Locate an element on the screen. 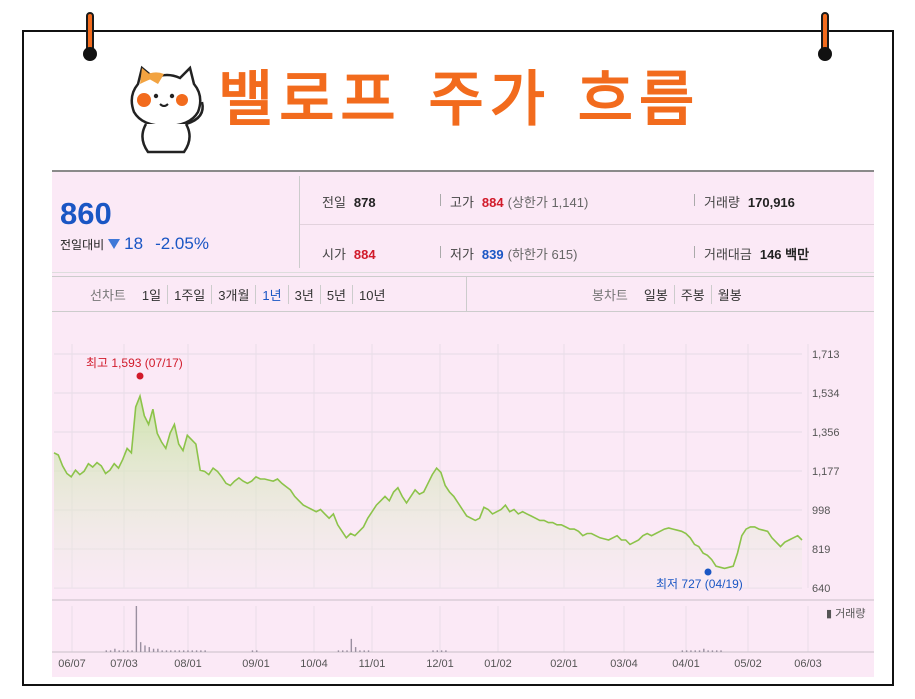 The image size is (915, 699). x-tick-label: 12/01 is located at coordinates (440, 664).